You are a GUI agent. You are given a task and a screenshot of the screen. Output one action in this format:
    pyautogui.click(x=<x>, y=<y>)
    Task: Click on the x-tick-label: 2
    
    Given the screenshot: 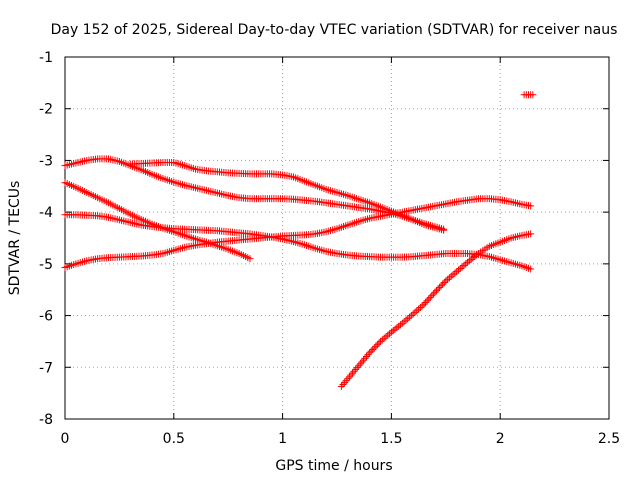 What is the action you would take?
    pyautogui.click(x=500, y=439)
    